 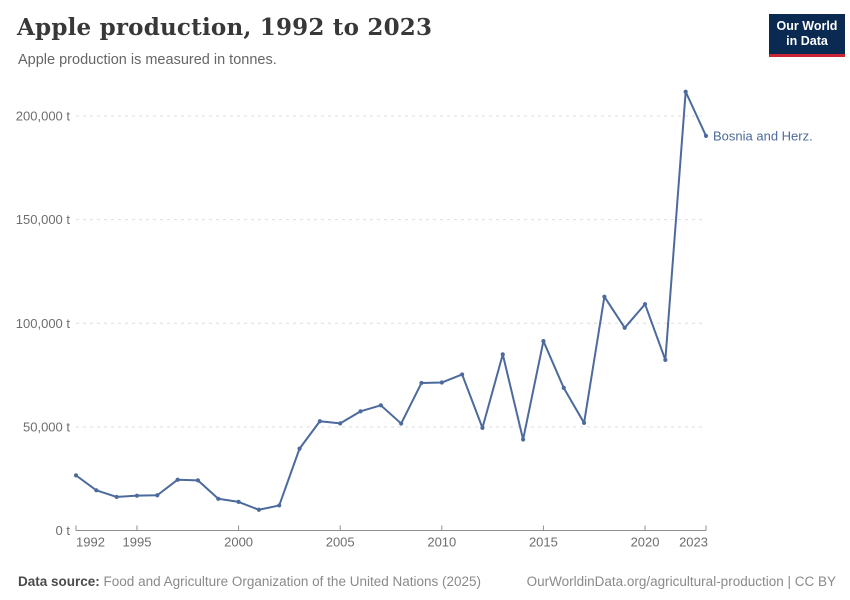 I want to click on x-tick-label: 2015, so click(x=543, y=542).